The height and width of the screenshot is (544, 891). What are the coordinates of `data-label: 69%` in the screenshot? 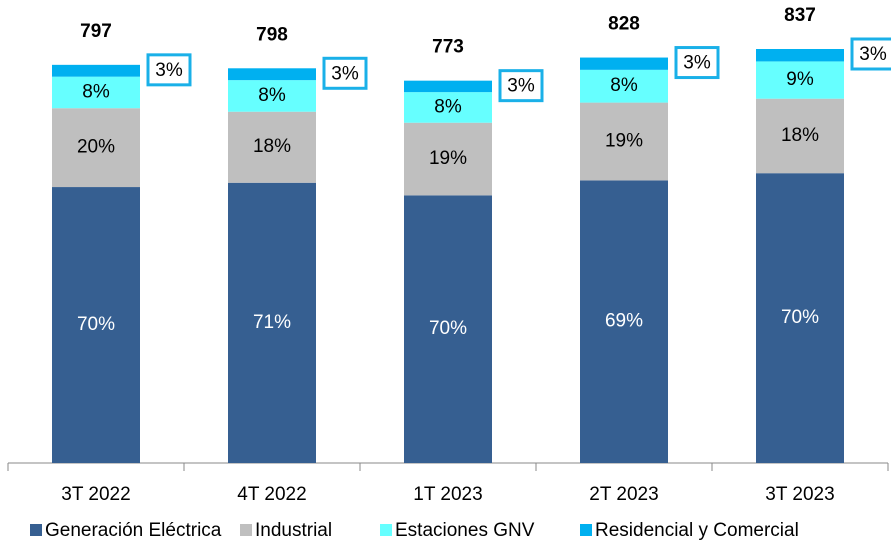 It's located at (624, 321).